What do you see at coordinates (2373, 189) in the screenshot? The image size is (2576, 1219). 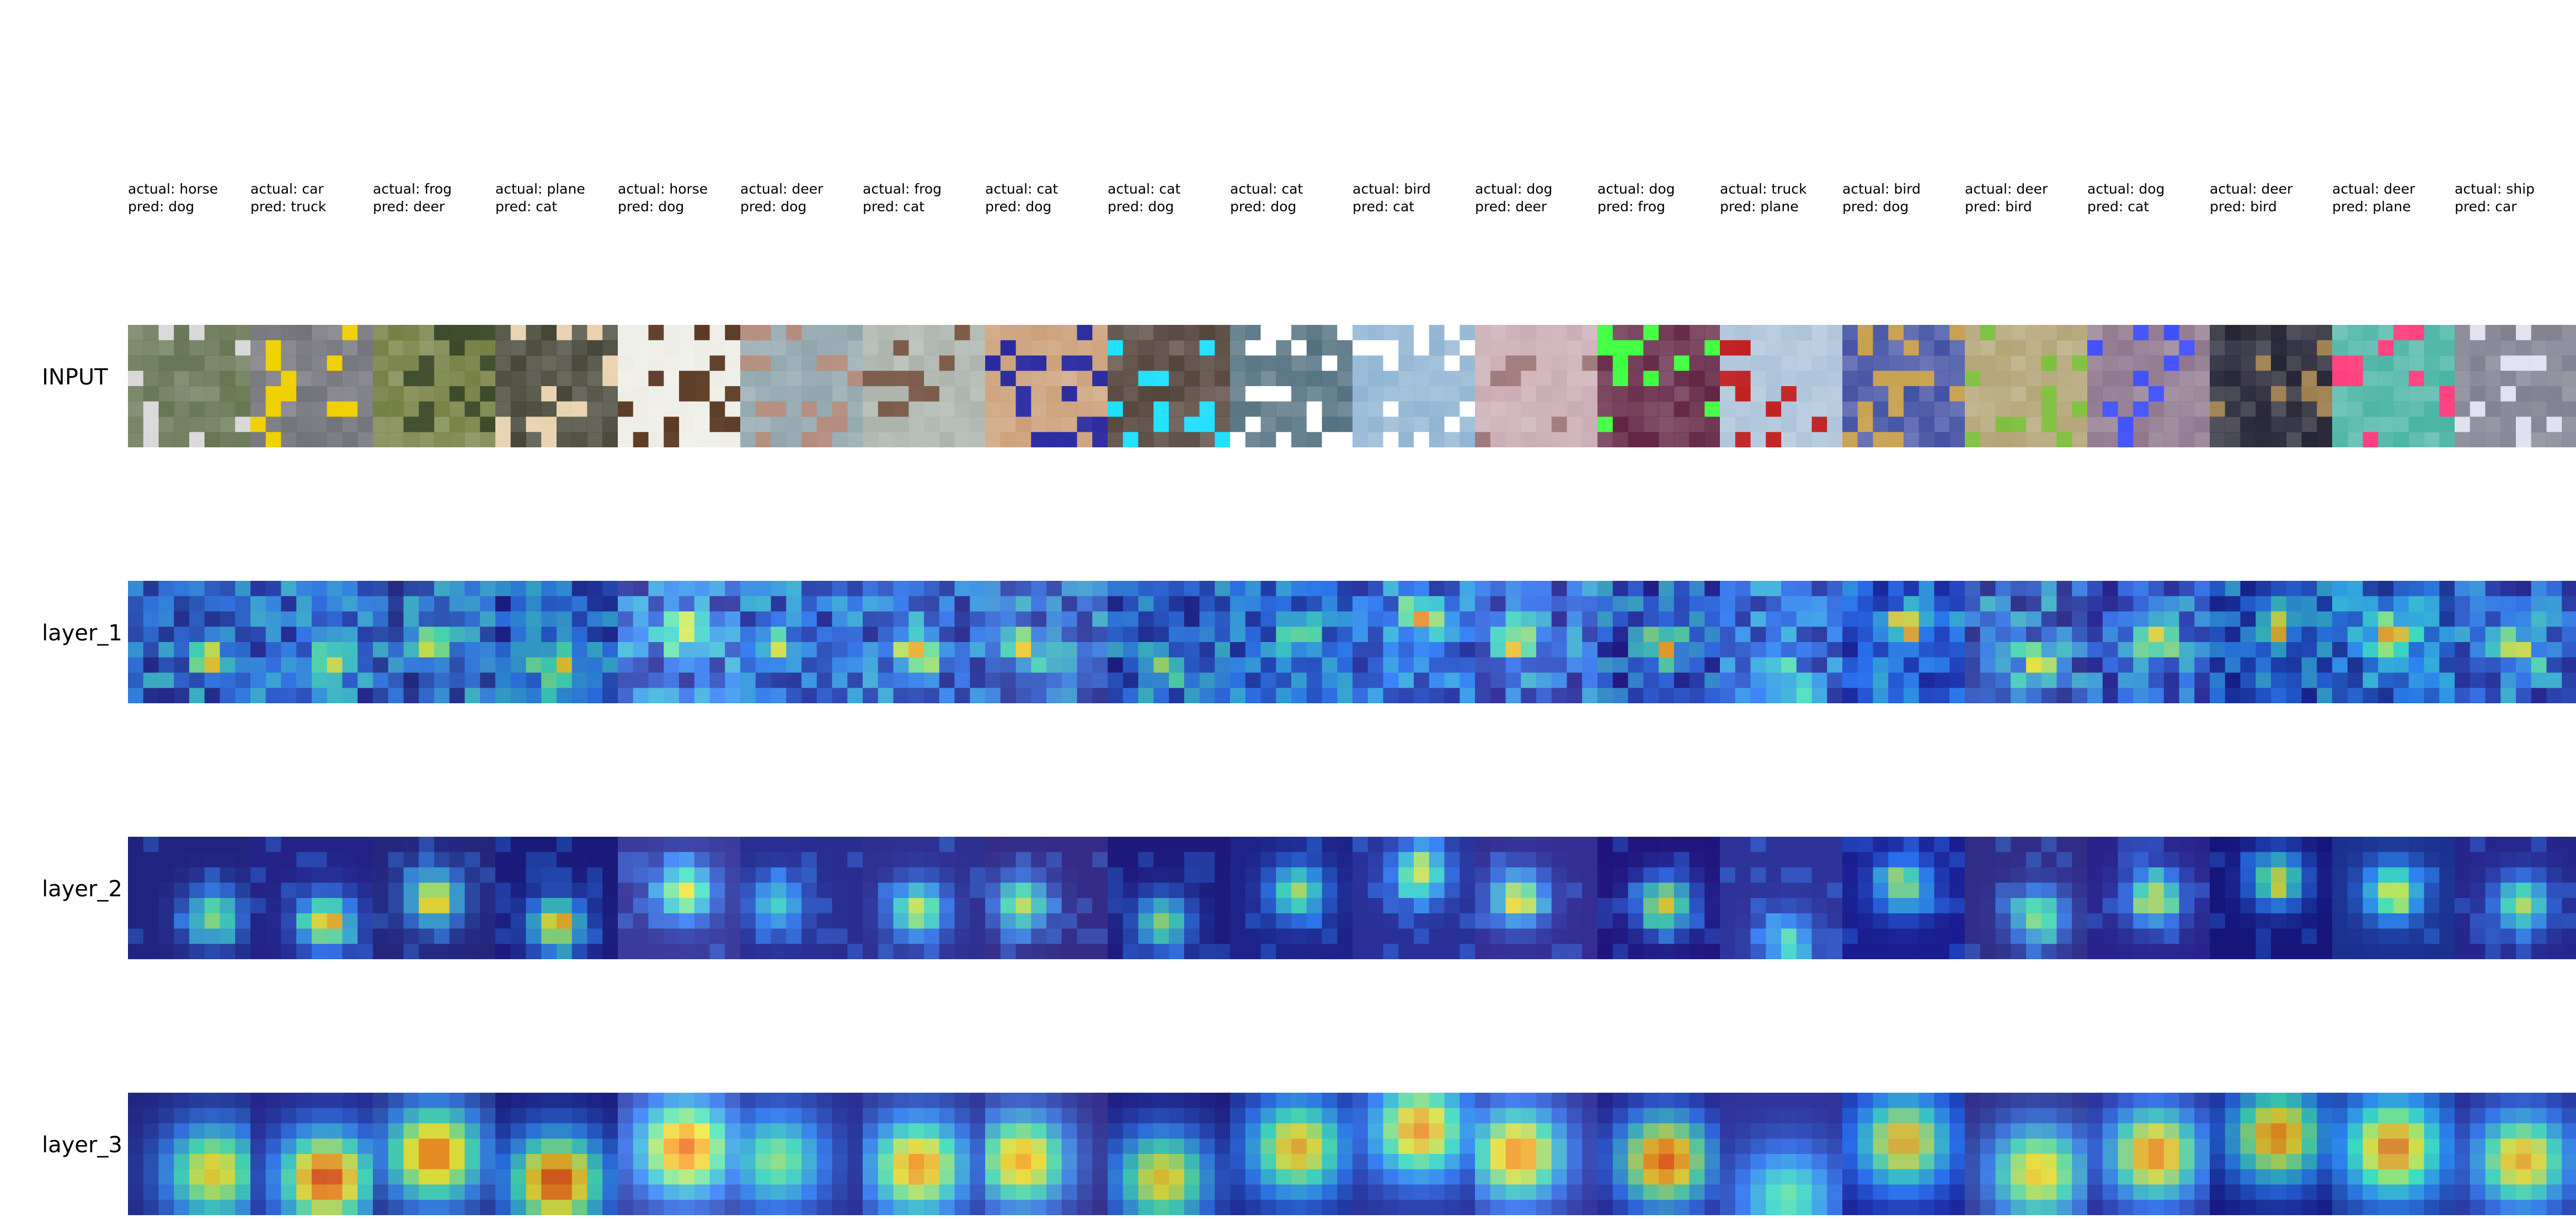 I see `caption-actual: actual: deer` at bounding box center [2373, 189].